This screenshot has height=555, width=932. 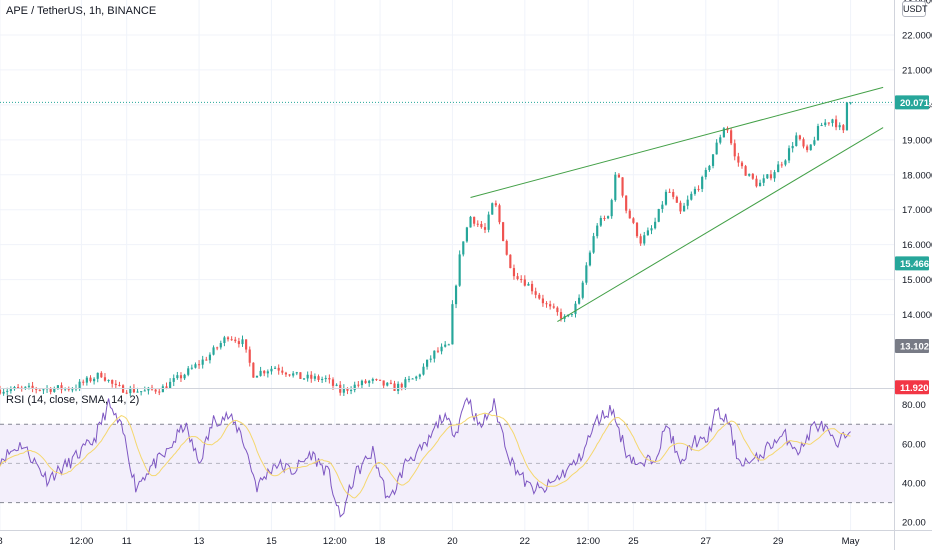 I want to click on x-tick-label: 11, so click(x=127, y=541).